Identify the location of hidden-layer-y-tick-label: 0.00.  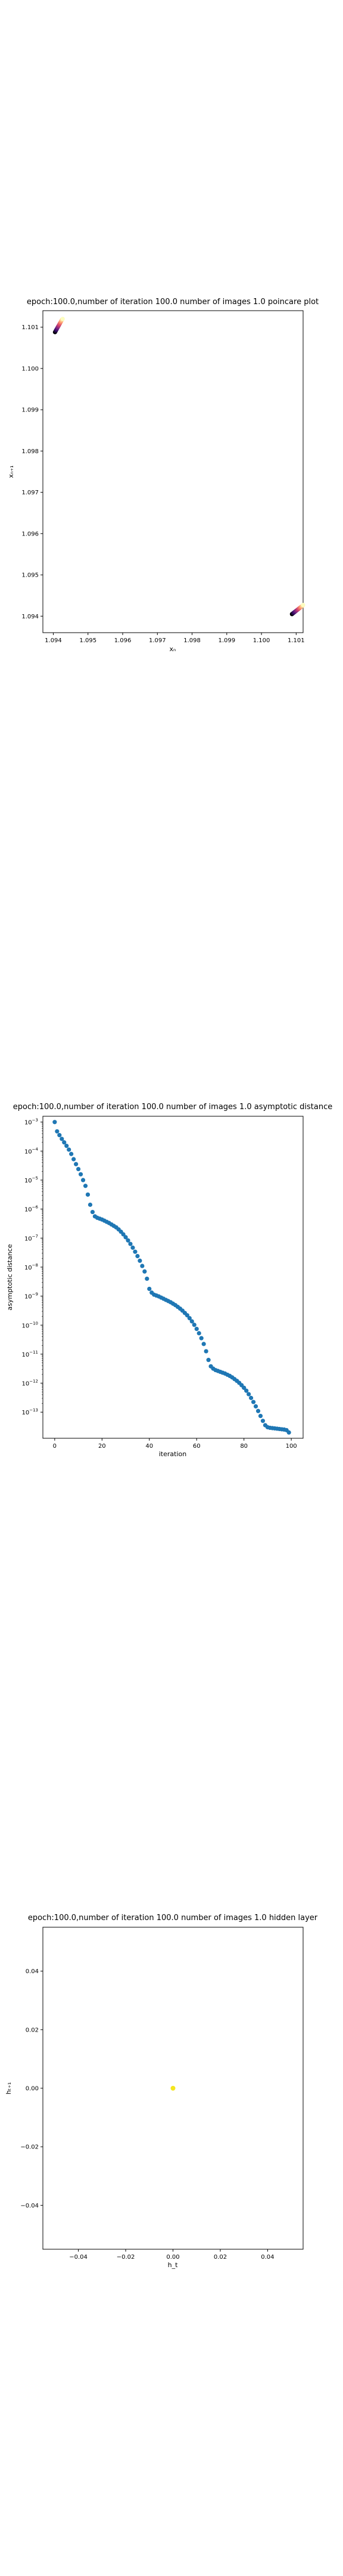
(33, 2089).